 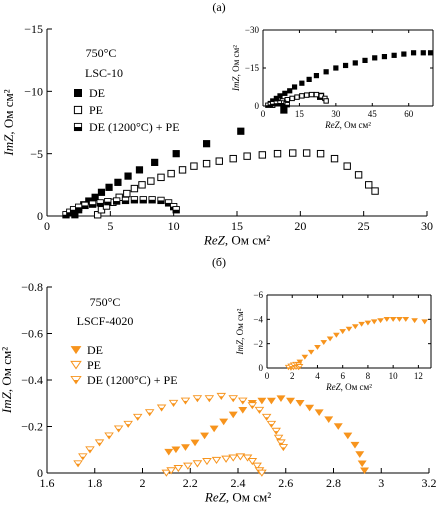 I want to click on inset-b-x-tick-label: 2, so click(x=292, y=376).